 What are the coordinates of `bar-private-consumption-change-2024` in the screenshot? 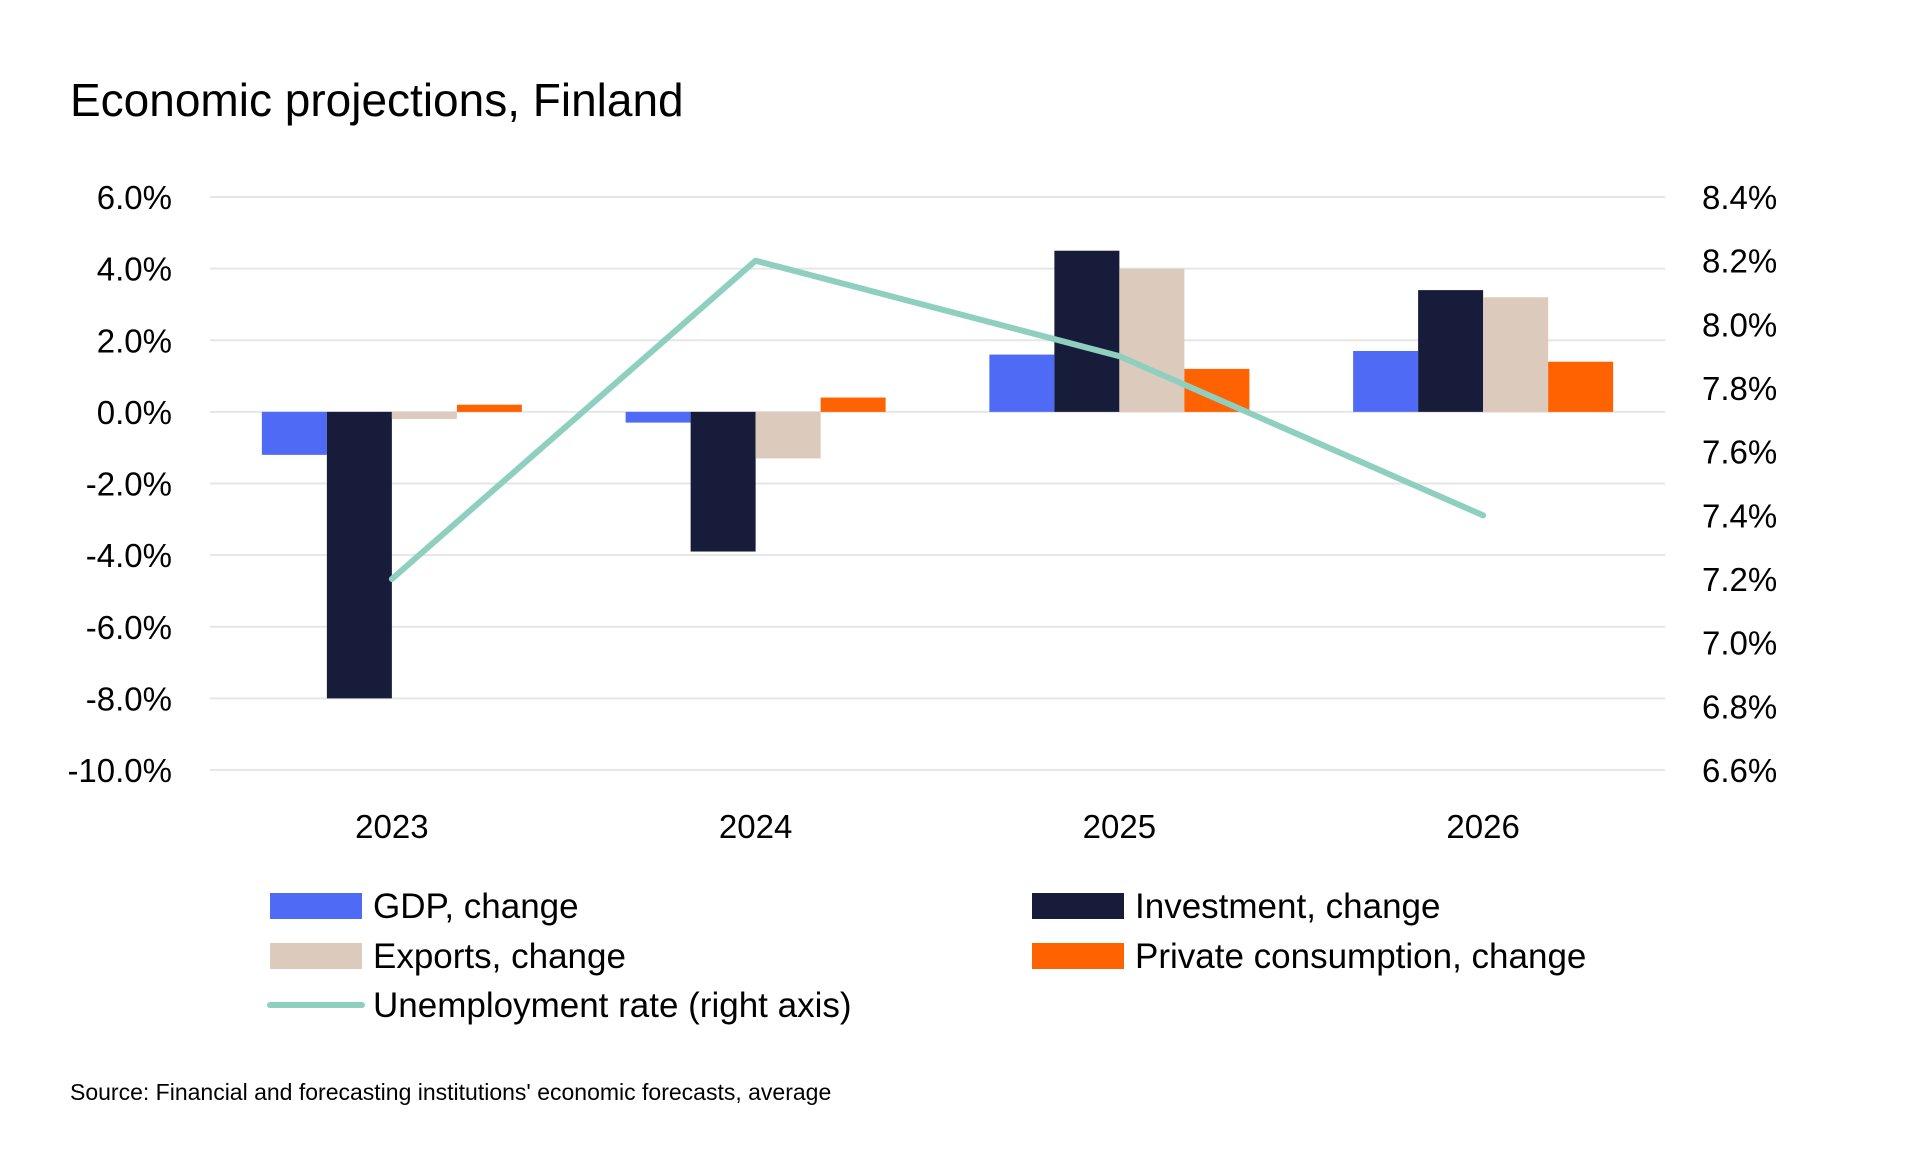 It's located at (853, 404).